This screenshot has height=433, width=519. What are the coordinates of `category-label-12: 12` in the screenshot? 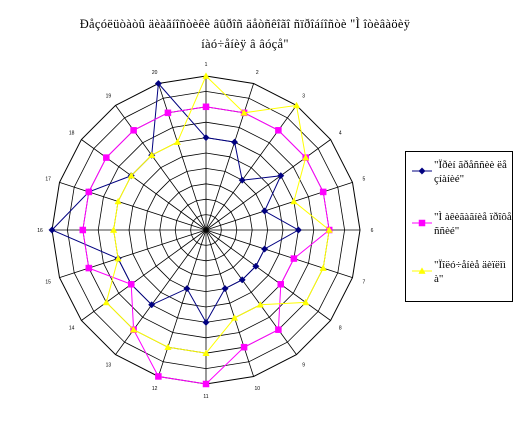 It's located at (155, 389).